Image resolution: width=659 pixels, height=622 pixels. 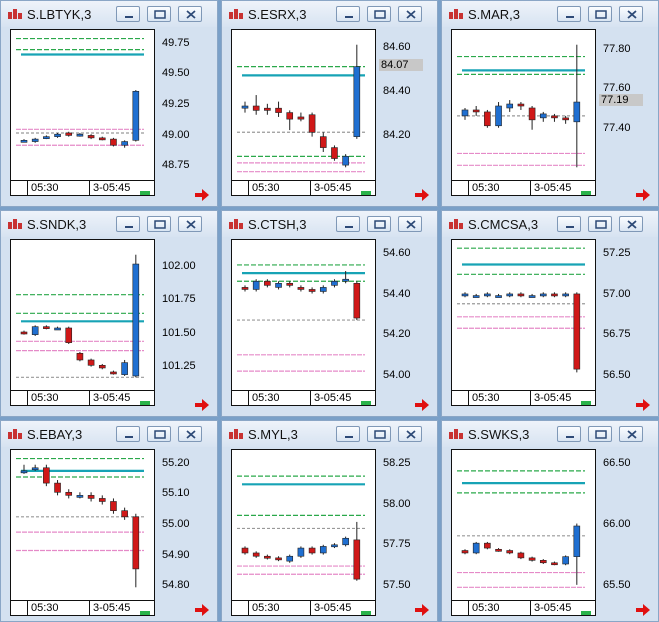 What do you see at coordinates (397, 293) in the screenshot?
I see `y-tick-label: 54.40` at bounding box center [397, 293].